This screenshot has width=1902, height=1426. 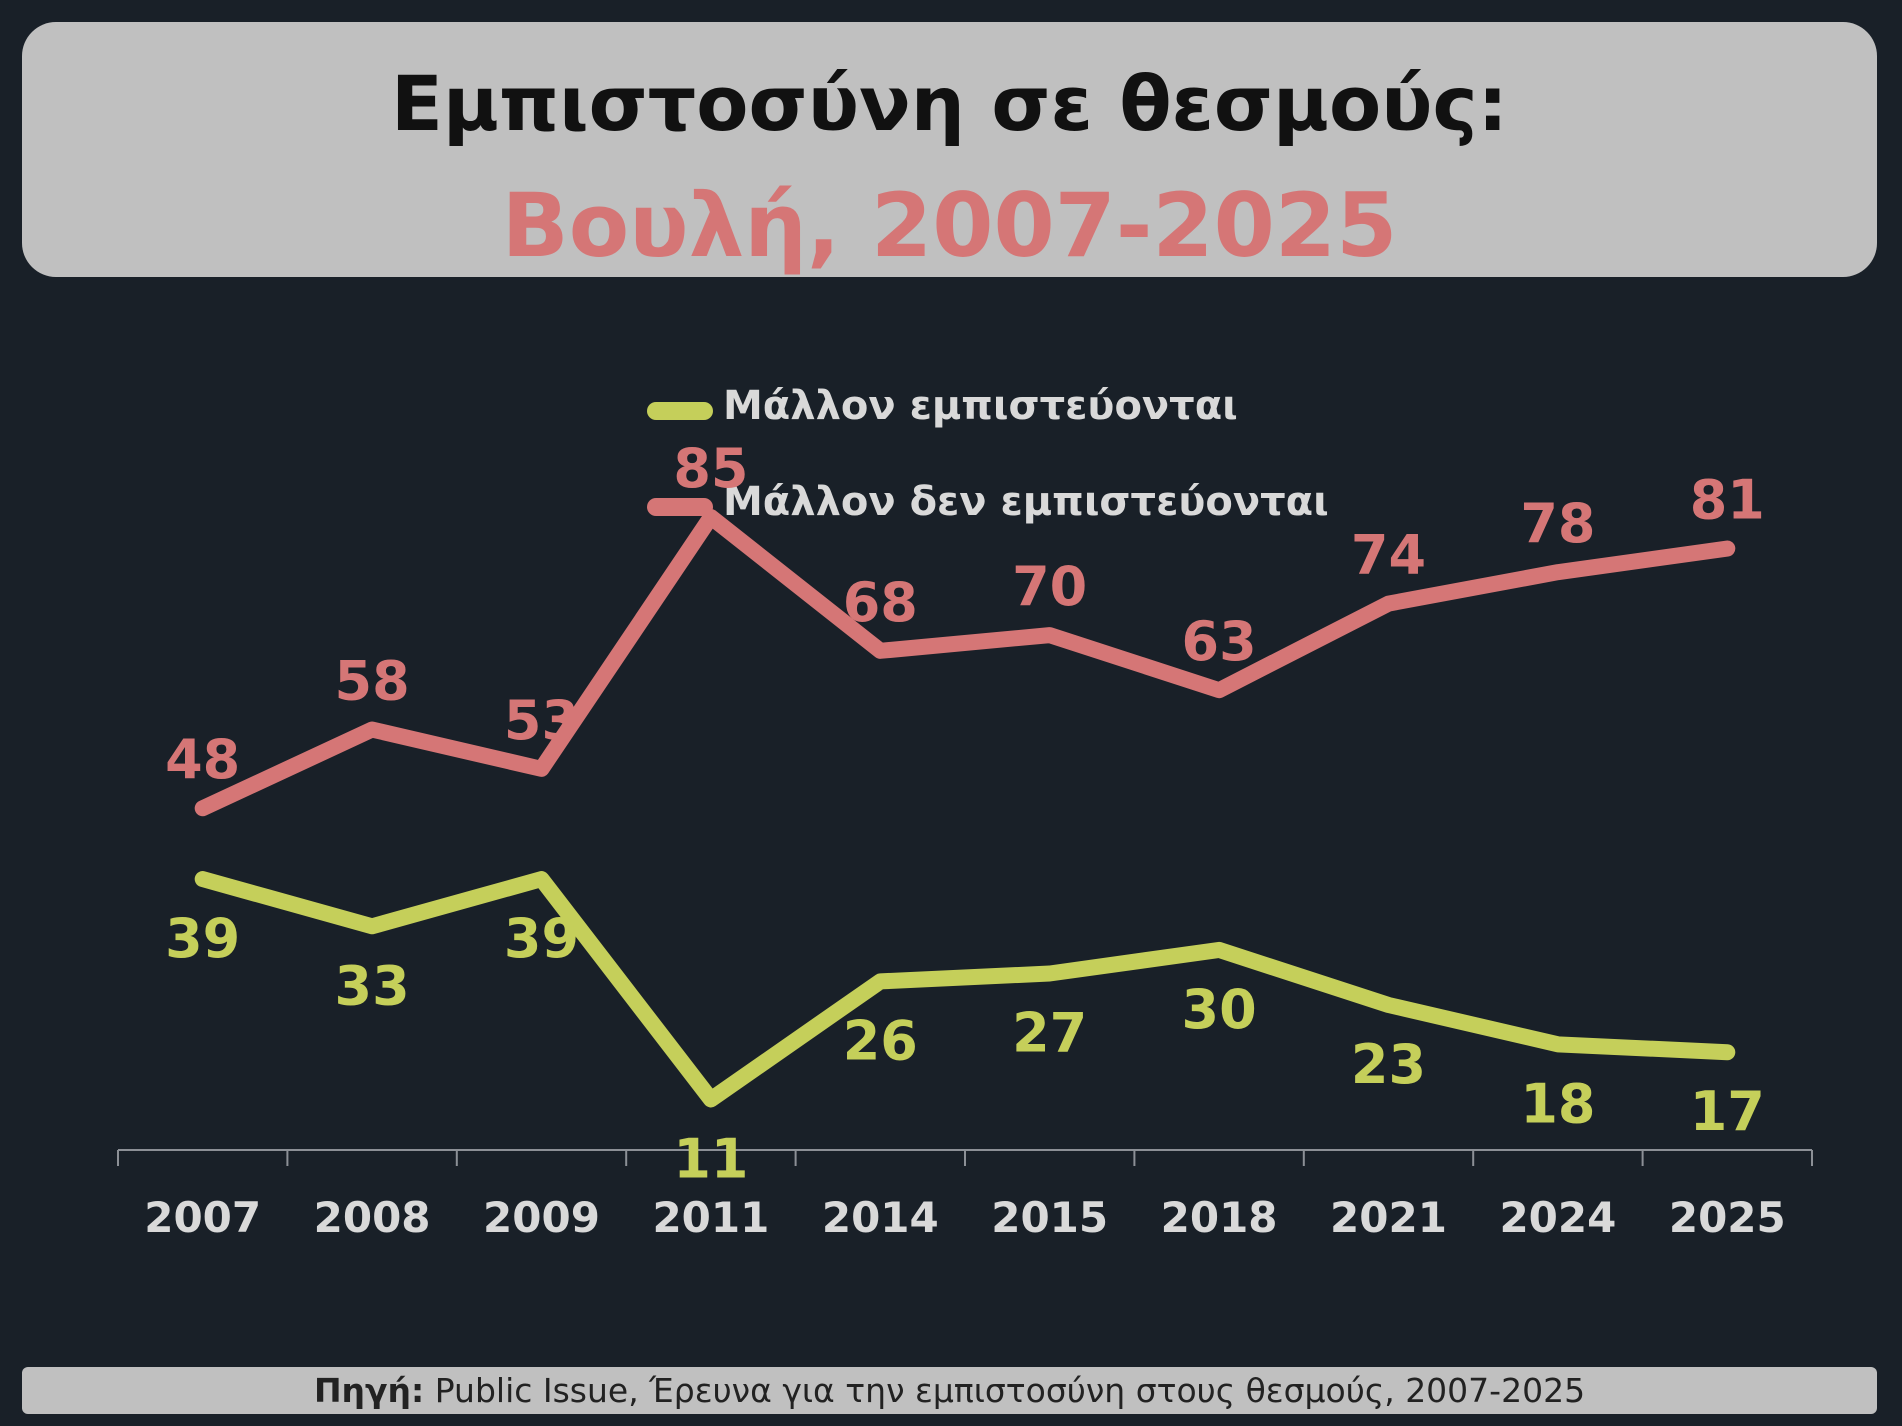 What do you see at coordinates (369, 1390) in the screenshot?
I see `source-label: Πηγή:` at bounding box center [369, 1390].